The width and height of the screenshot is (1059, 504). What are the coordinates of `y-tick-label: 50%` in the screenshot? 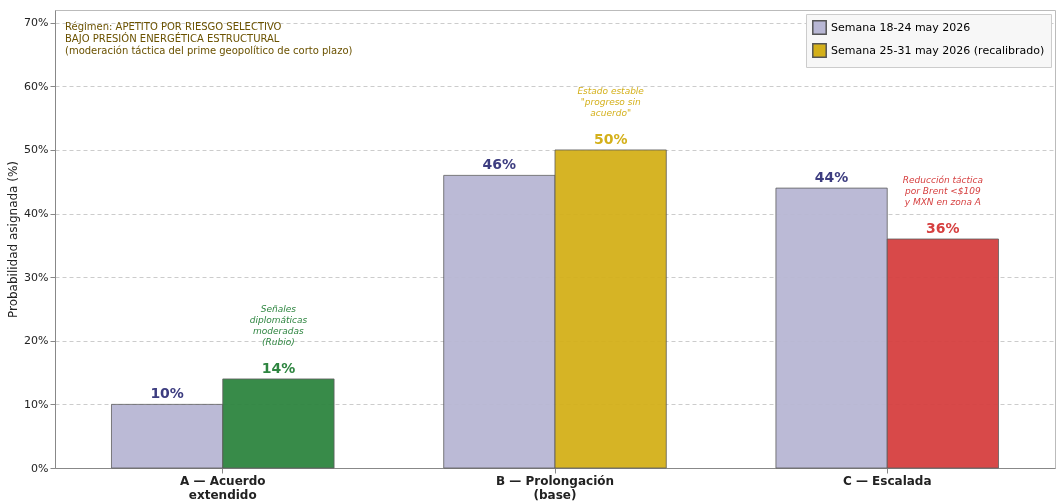 It's located at (36, 150).